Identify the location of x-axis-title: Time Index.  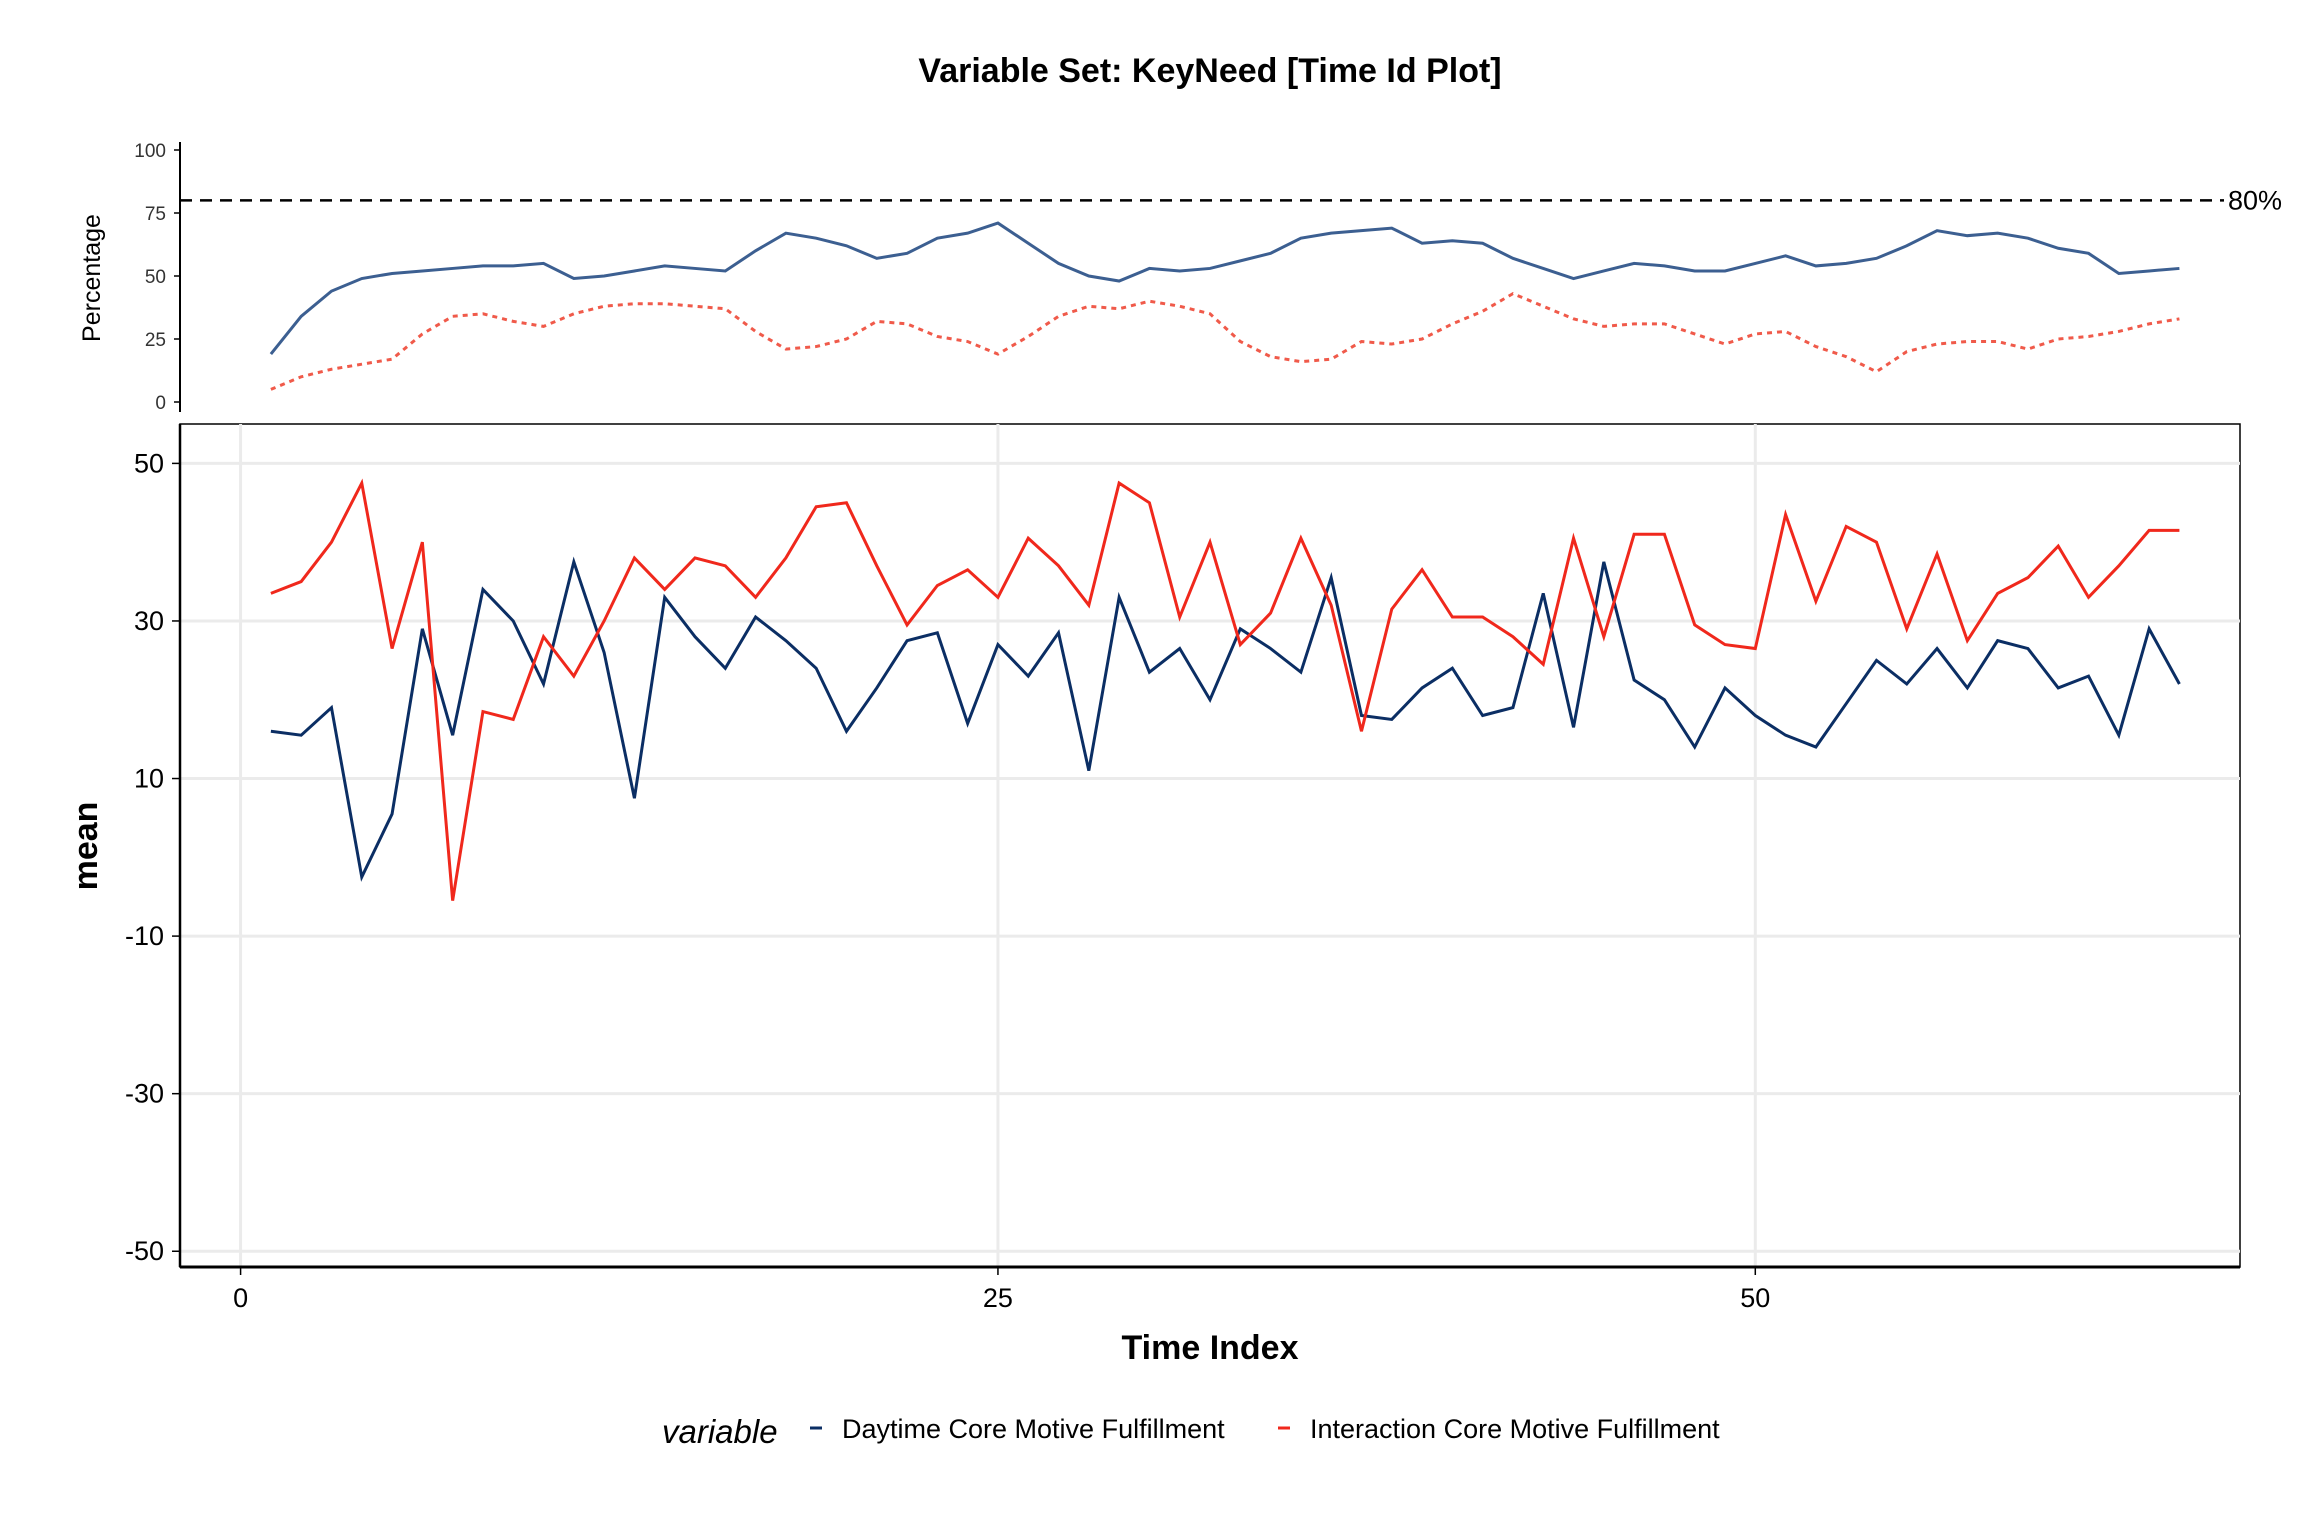
(1210, 1348).